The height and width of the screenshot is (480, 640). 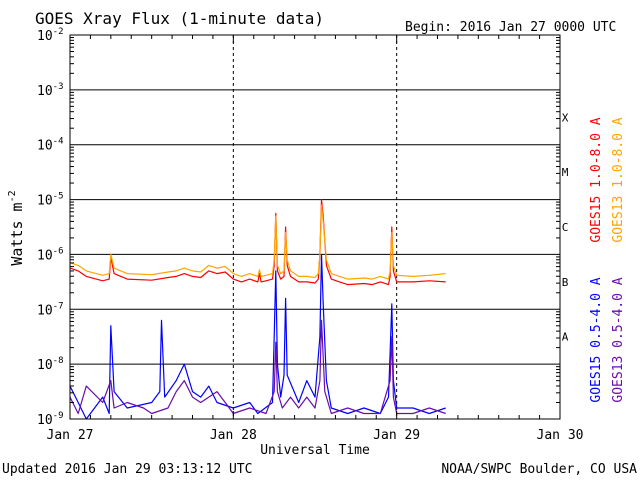 I want to click on y-tick-label: 10⁻⁷, so click(x=50, y=309).